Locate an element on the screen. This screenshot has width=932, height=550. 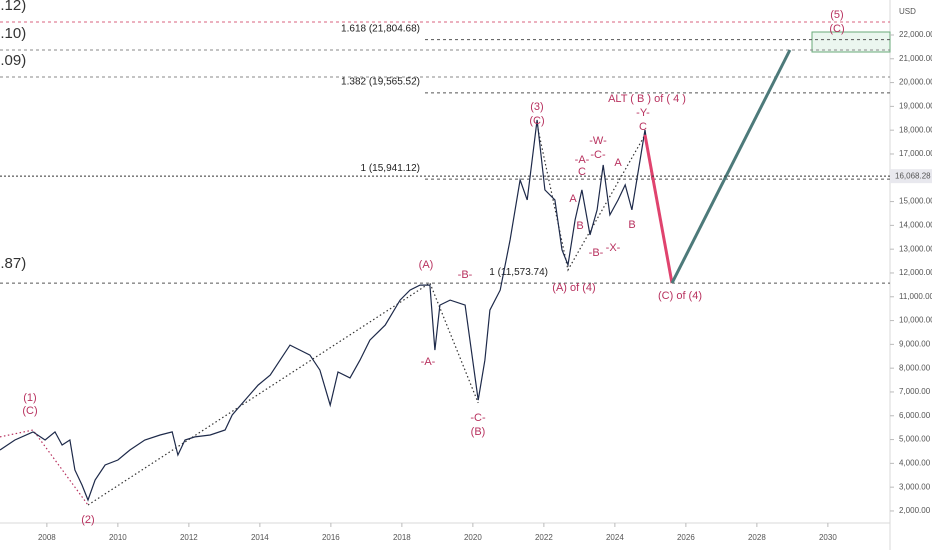
last-price-box is located at coordinates (911, 176).